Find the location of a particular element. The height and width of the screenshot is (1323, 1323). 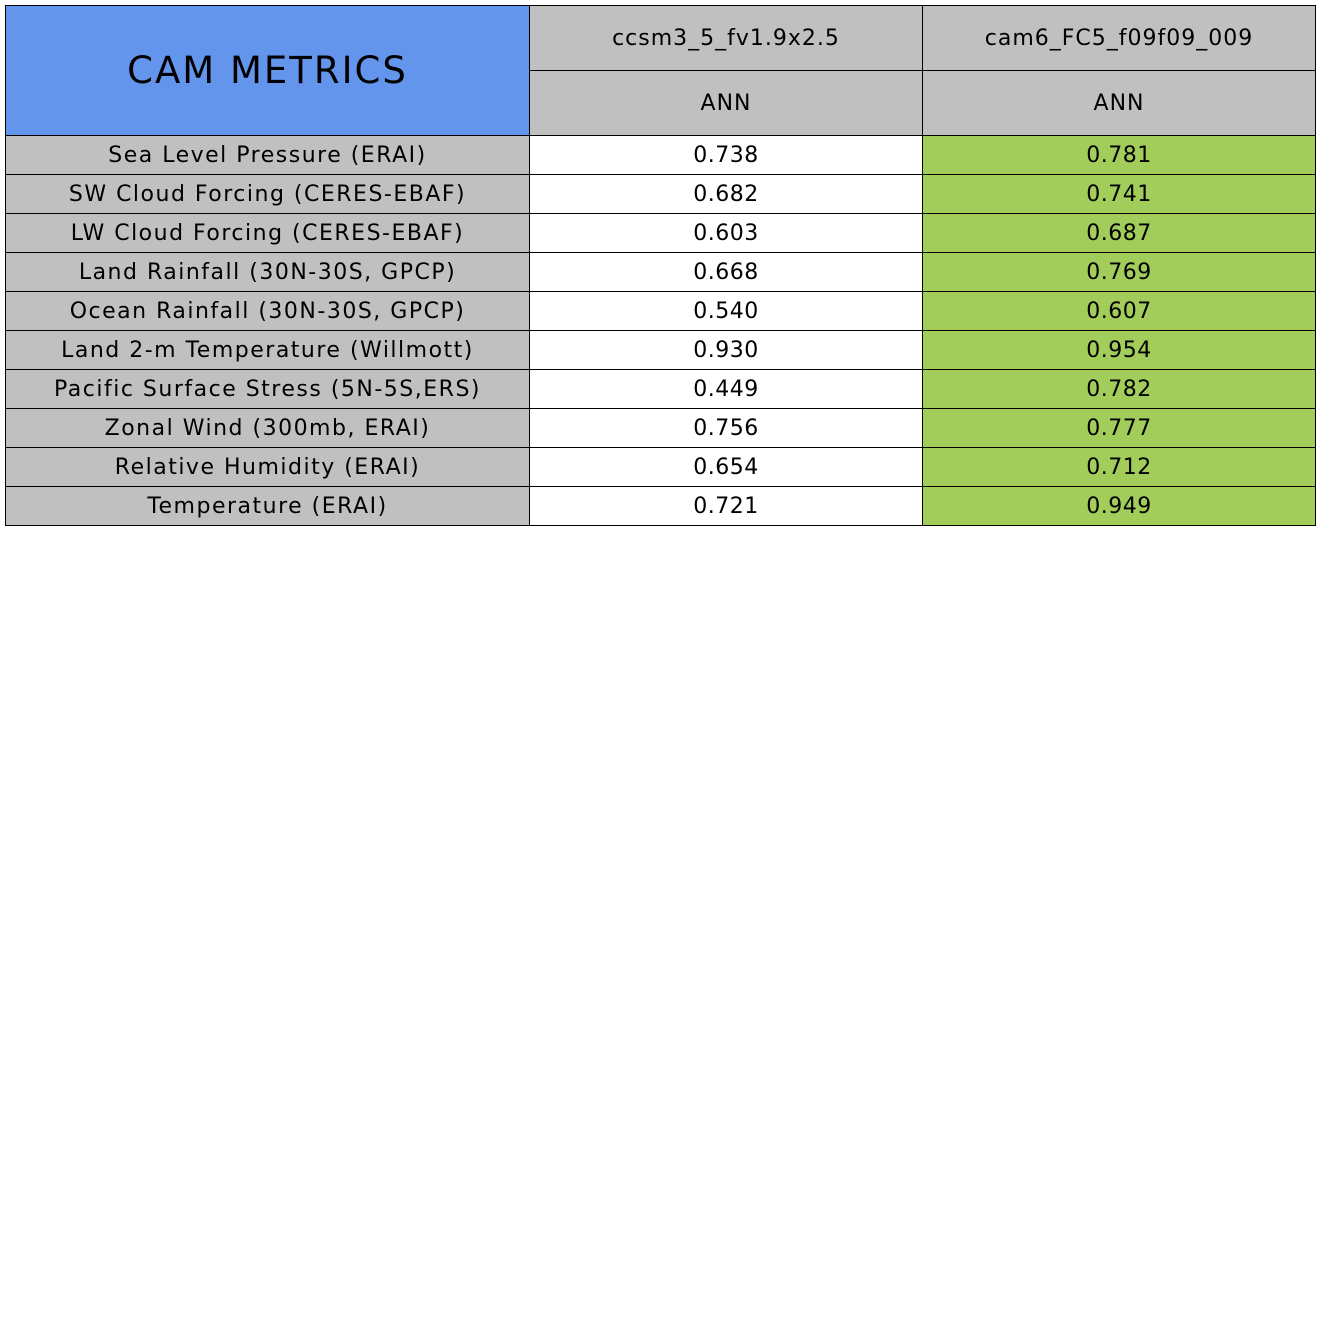

metric-label: Ocean Rainfall (30N-30S, GPCP) is located at coordinates (267, 311).